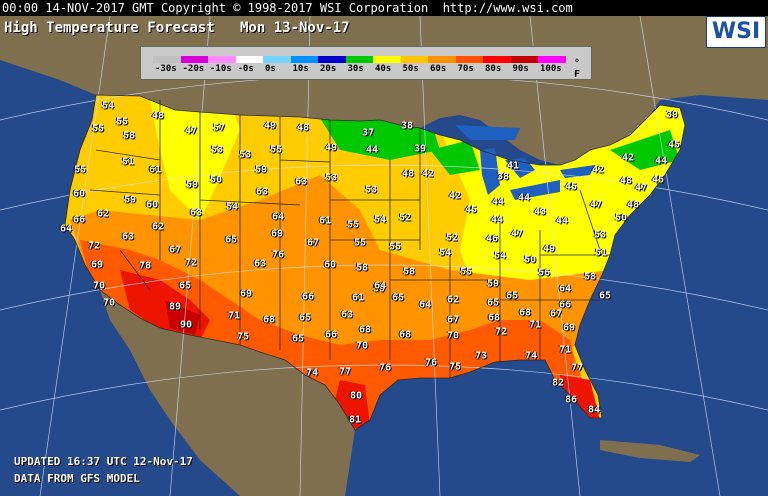 The height and width of the screenshot is (496, 768). What do you see at coordinates (453, 336) in the screenshot?
I see `temperature-label: 70` at bounding box center [453, 336].